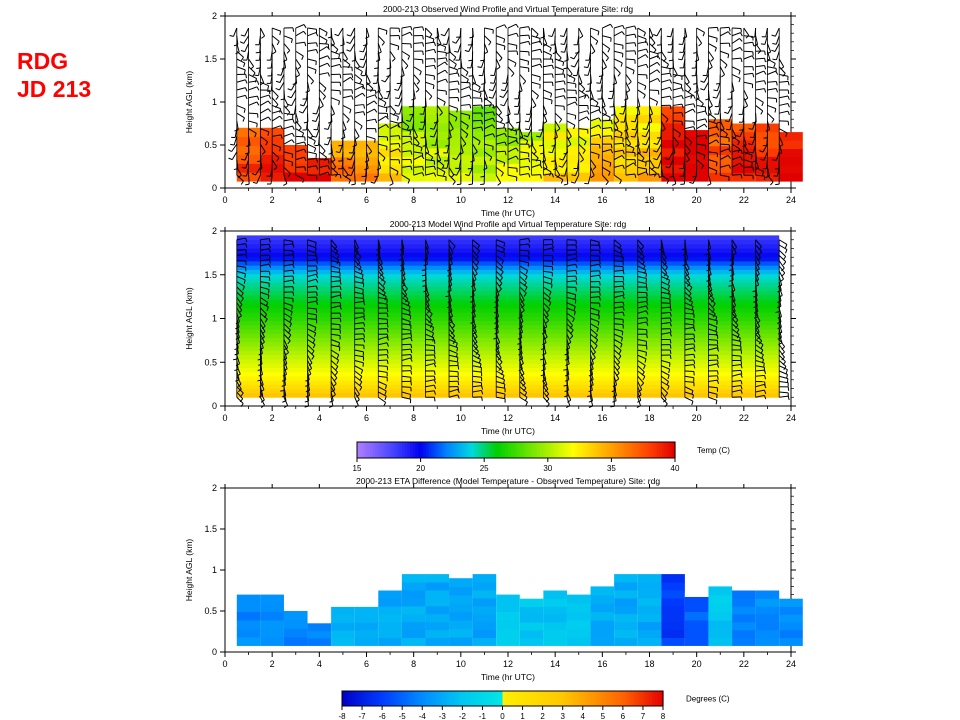 Image resolution: width=960 pixels, height=720 pixels. What do you see at coordinates (697, 664) in the screenshot?
I see `x-tick-label-difference: 20` at bounding box center [697, 664].